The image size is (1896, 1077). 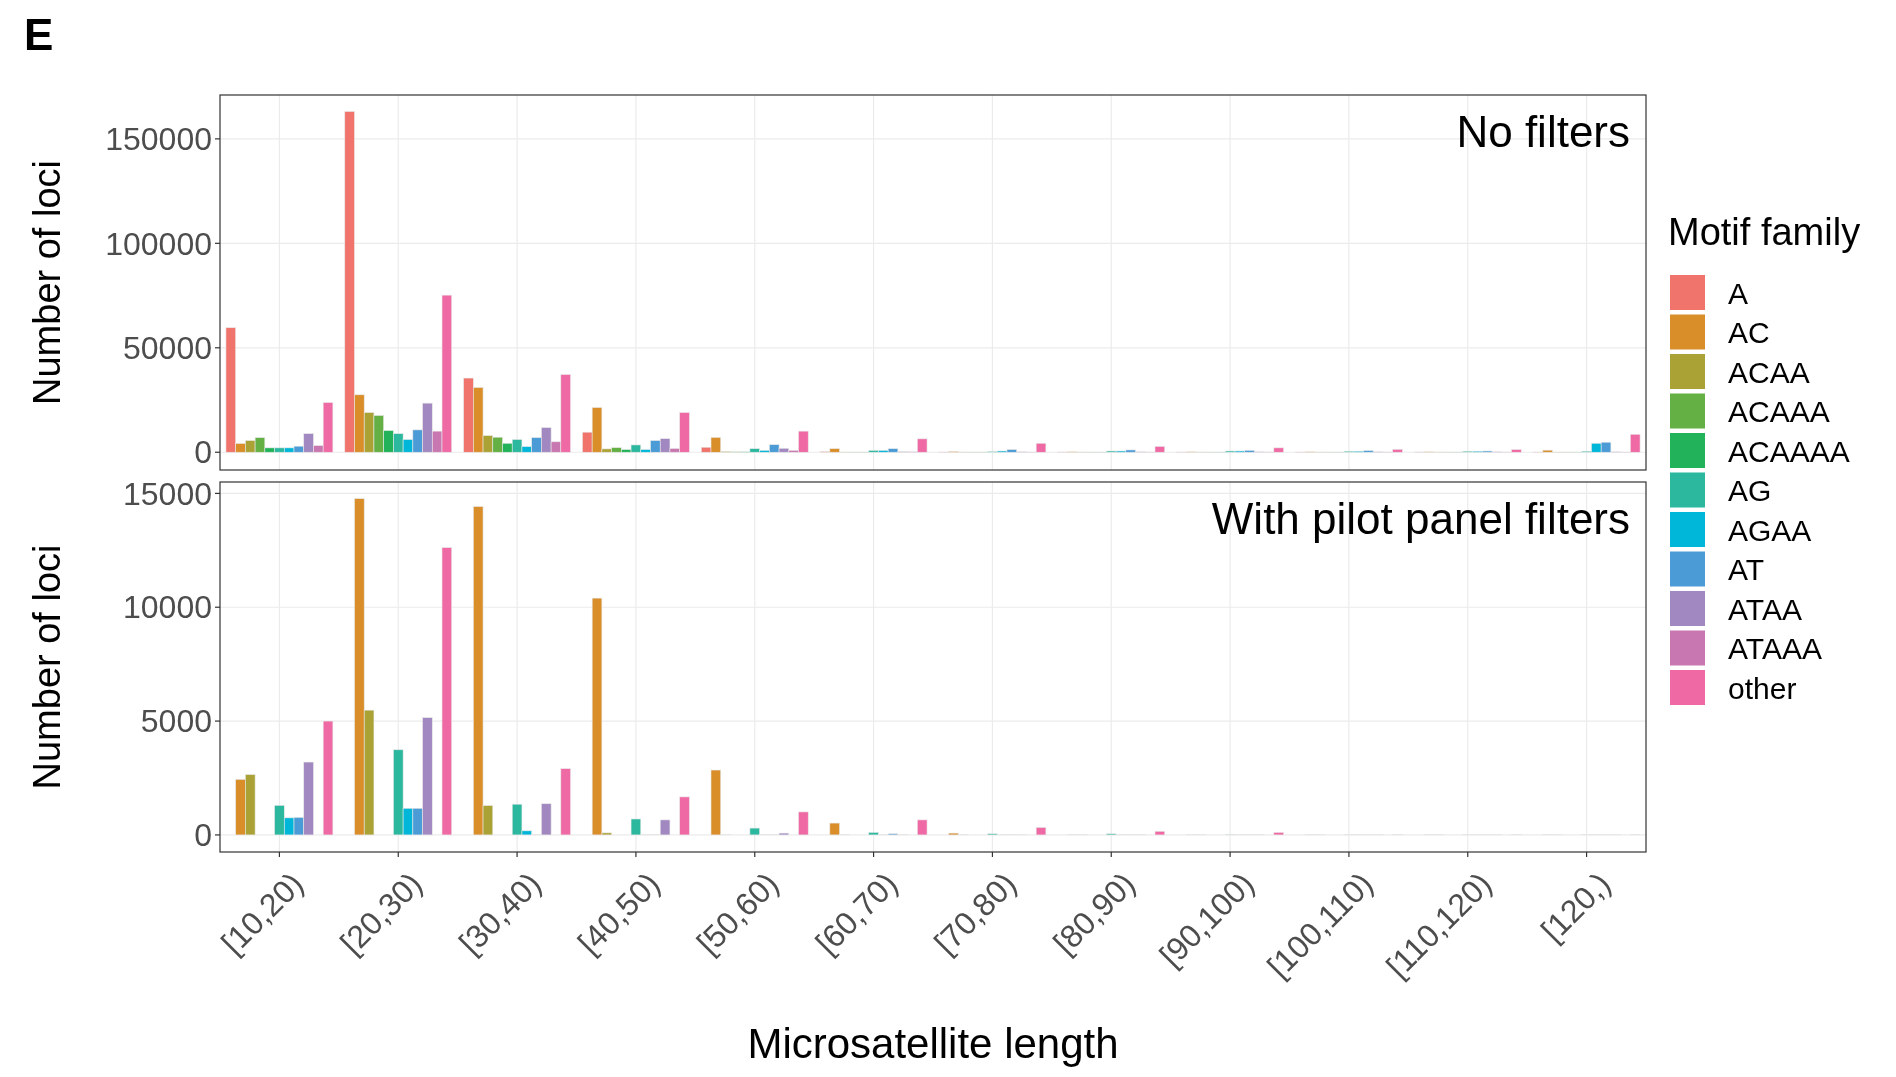 I want to click on x-axis-title: Microsatellite length, so click(x=933, y=1043).